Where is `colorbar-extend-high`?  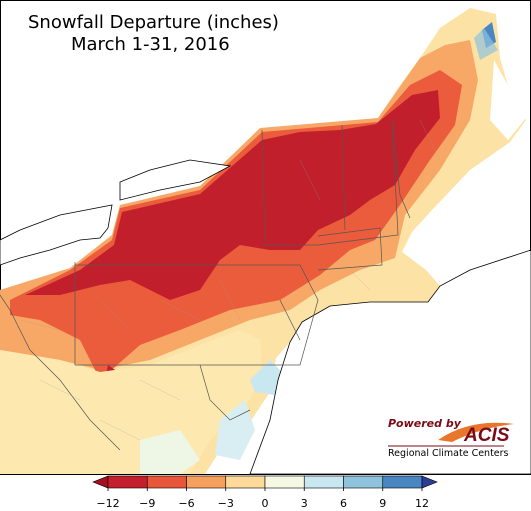
colorbar-extend-high is located at coordinates (429, 482).